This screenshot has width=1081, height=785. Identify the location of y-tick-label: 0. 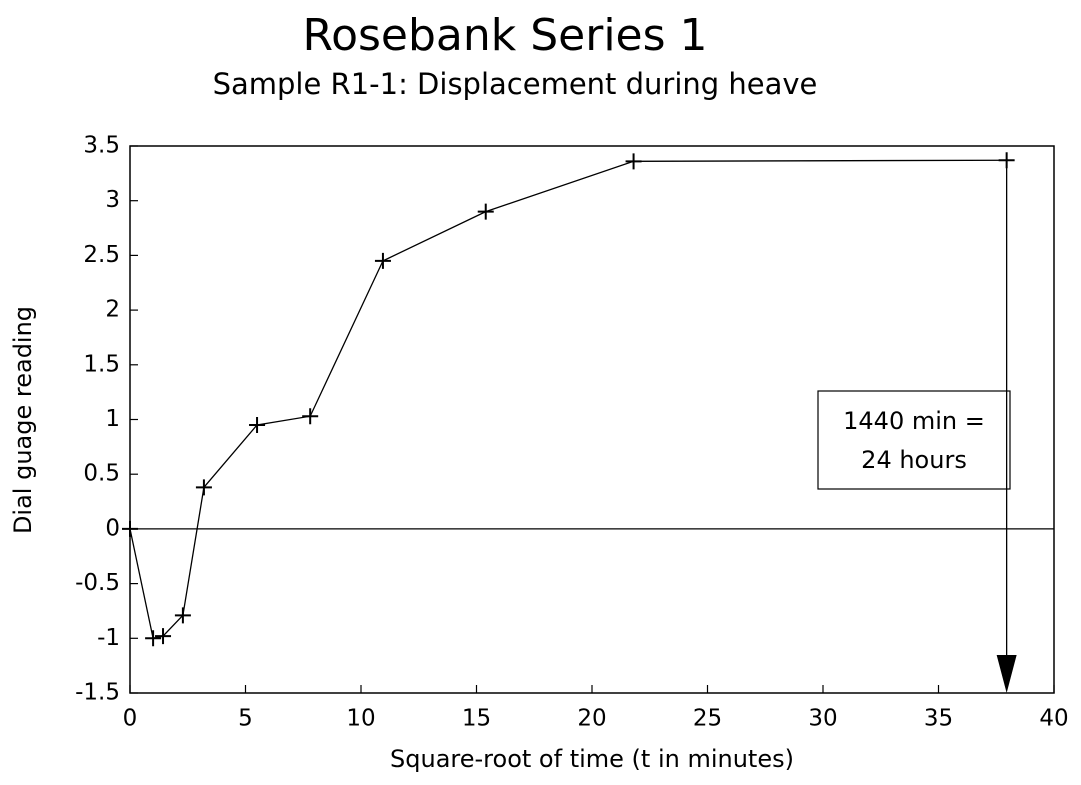
(112, 528).